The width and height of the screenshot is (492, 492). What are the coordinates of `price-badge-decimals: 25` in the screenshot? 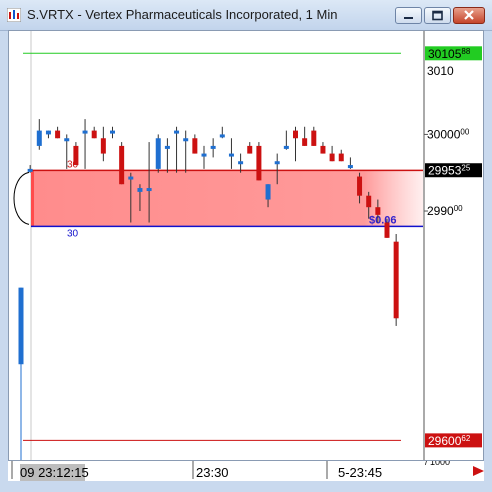 It's located at (465, 168).